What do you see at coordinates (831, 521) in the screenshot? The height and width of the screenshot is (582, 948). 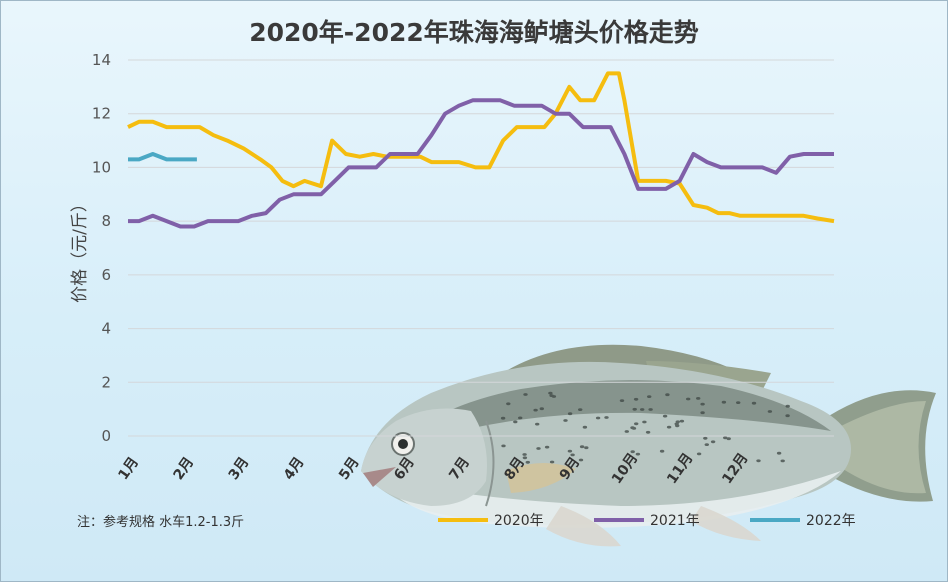 I see `legend-label: 2022年` at bounding box center [831, 521].